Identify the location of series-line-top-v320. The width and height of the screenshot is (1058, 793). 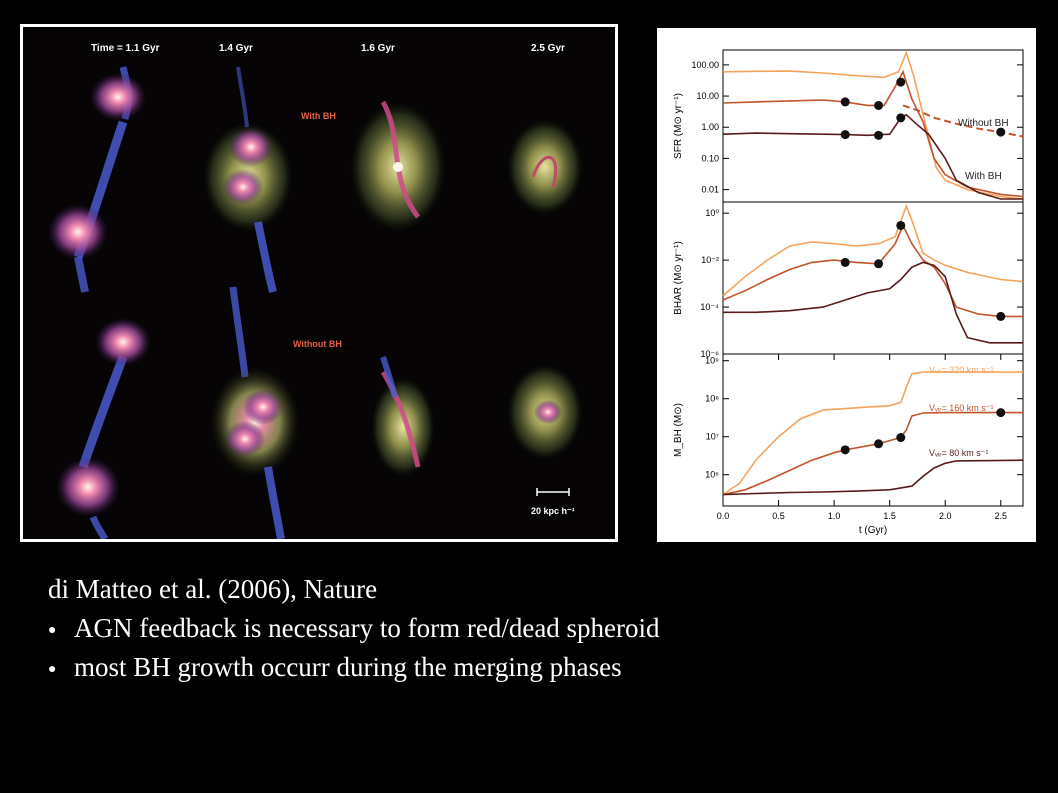
(873, 125).